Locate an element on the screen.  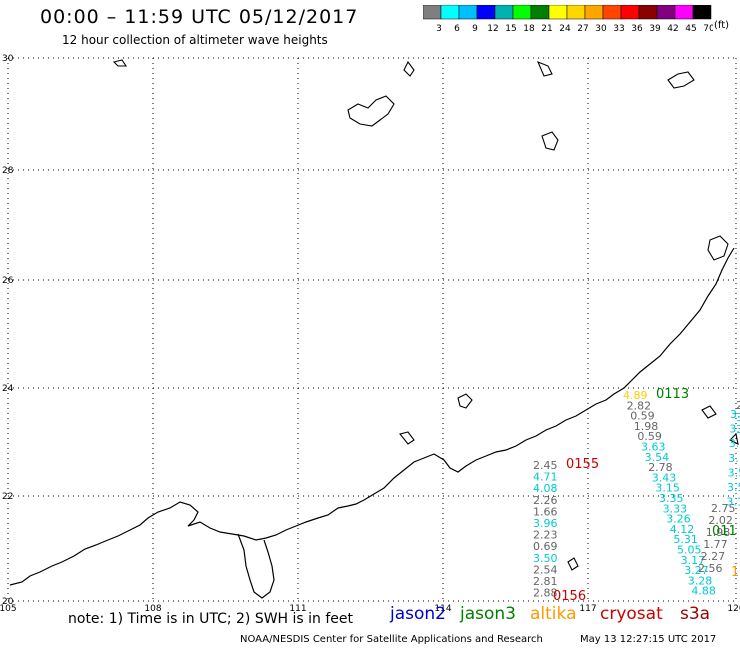
wave-height-value: 2.23 is located at coordinates (545, 535).